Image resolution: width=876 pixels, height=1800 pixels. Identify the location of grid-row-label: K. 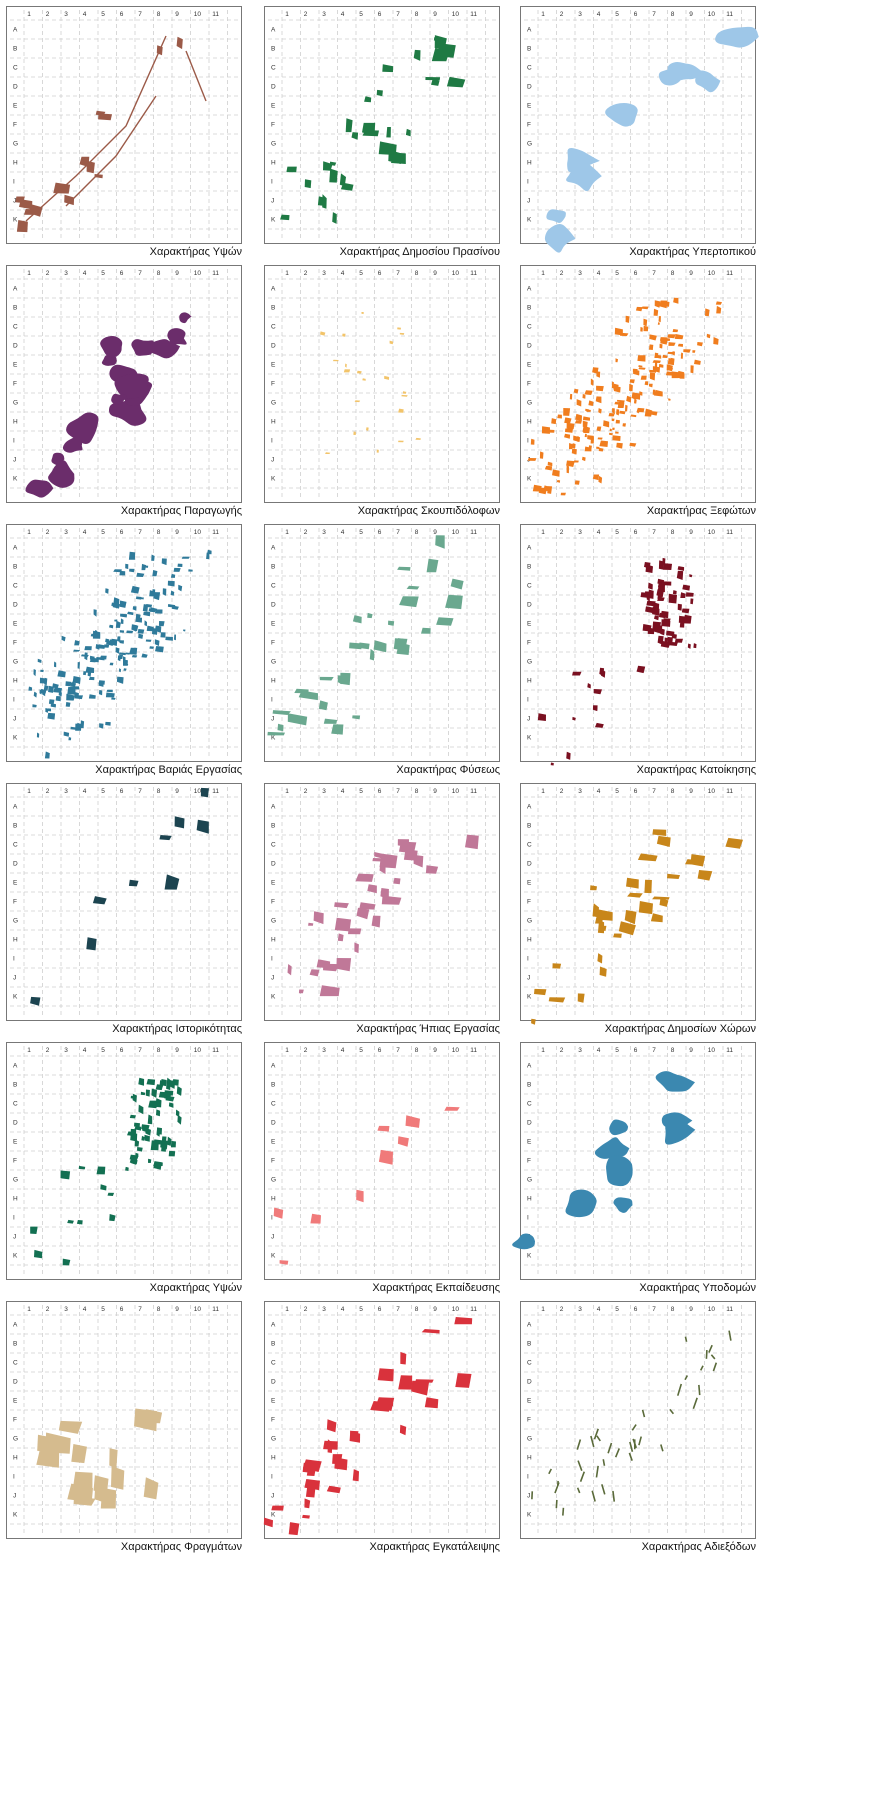
(15, 738).